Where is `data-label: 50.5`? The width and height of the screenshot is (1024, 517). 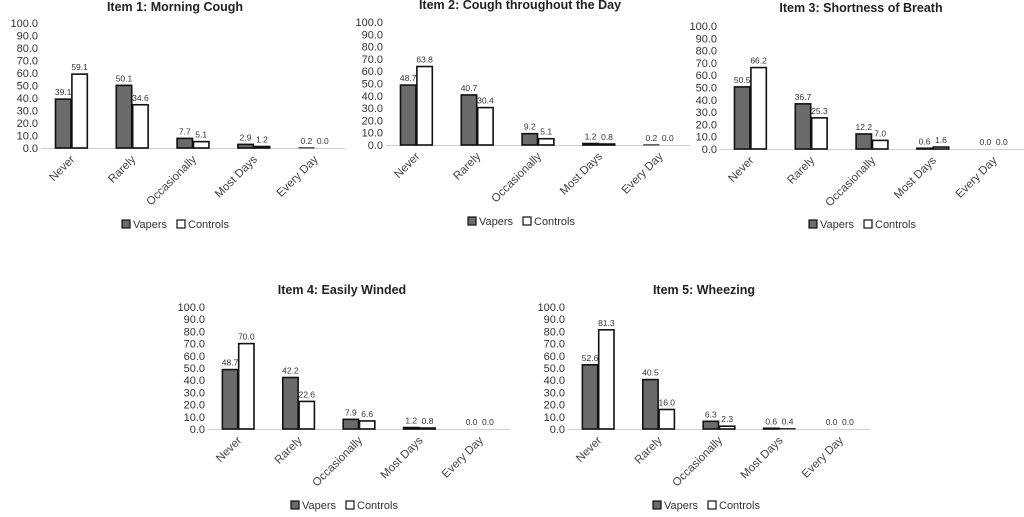
data-label: 50.5 is located at coordinates (742, 80).